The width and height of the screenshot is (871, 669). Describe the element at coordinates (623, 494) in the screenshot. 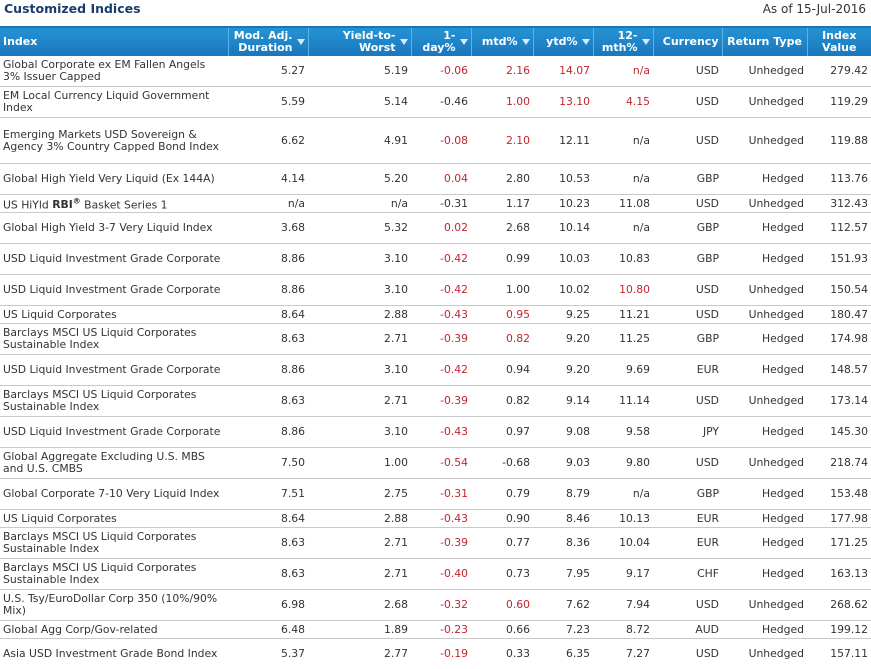

I see `cell-12mth: n/a` at that location.